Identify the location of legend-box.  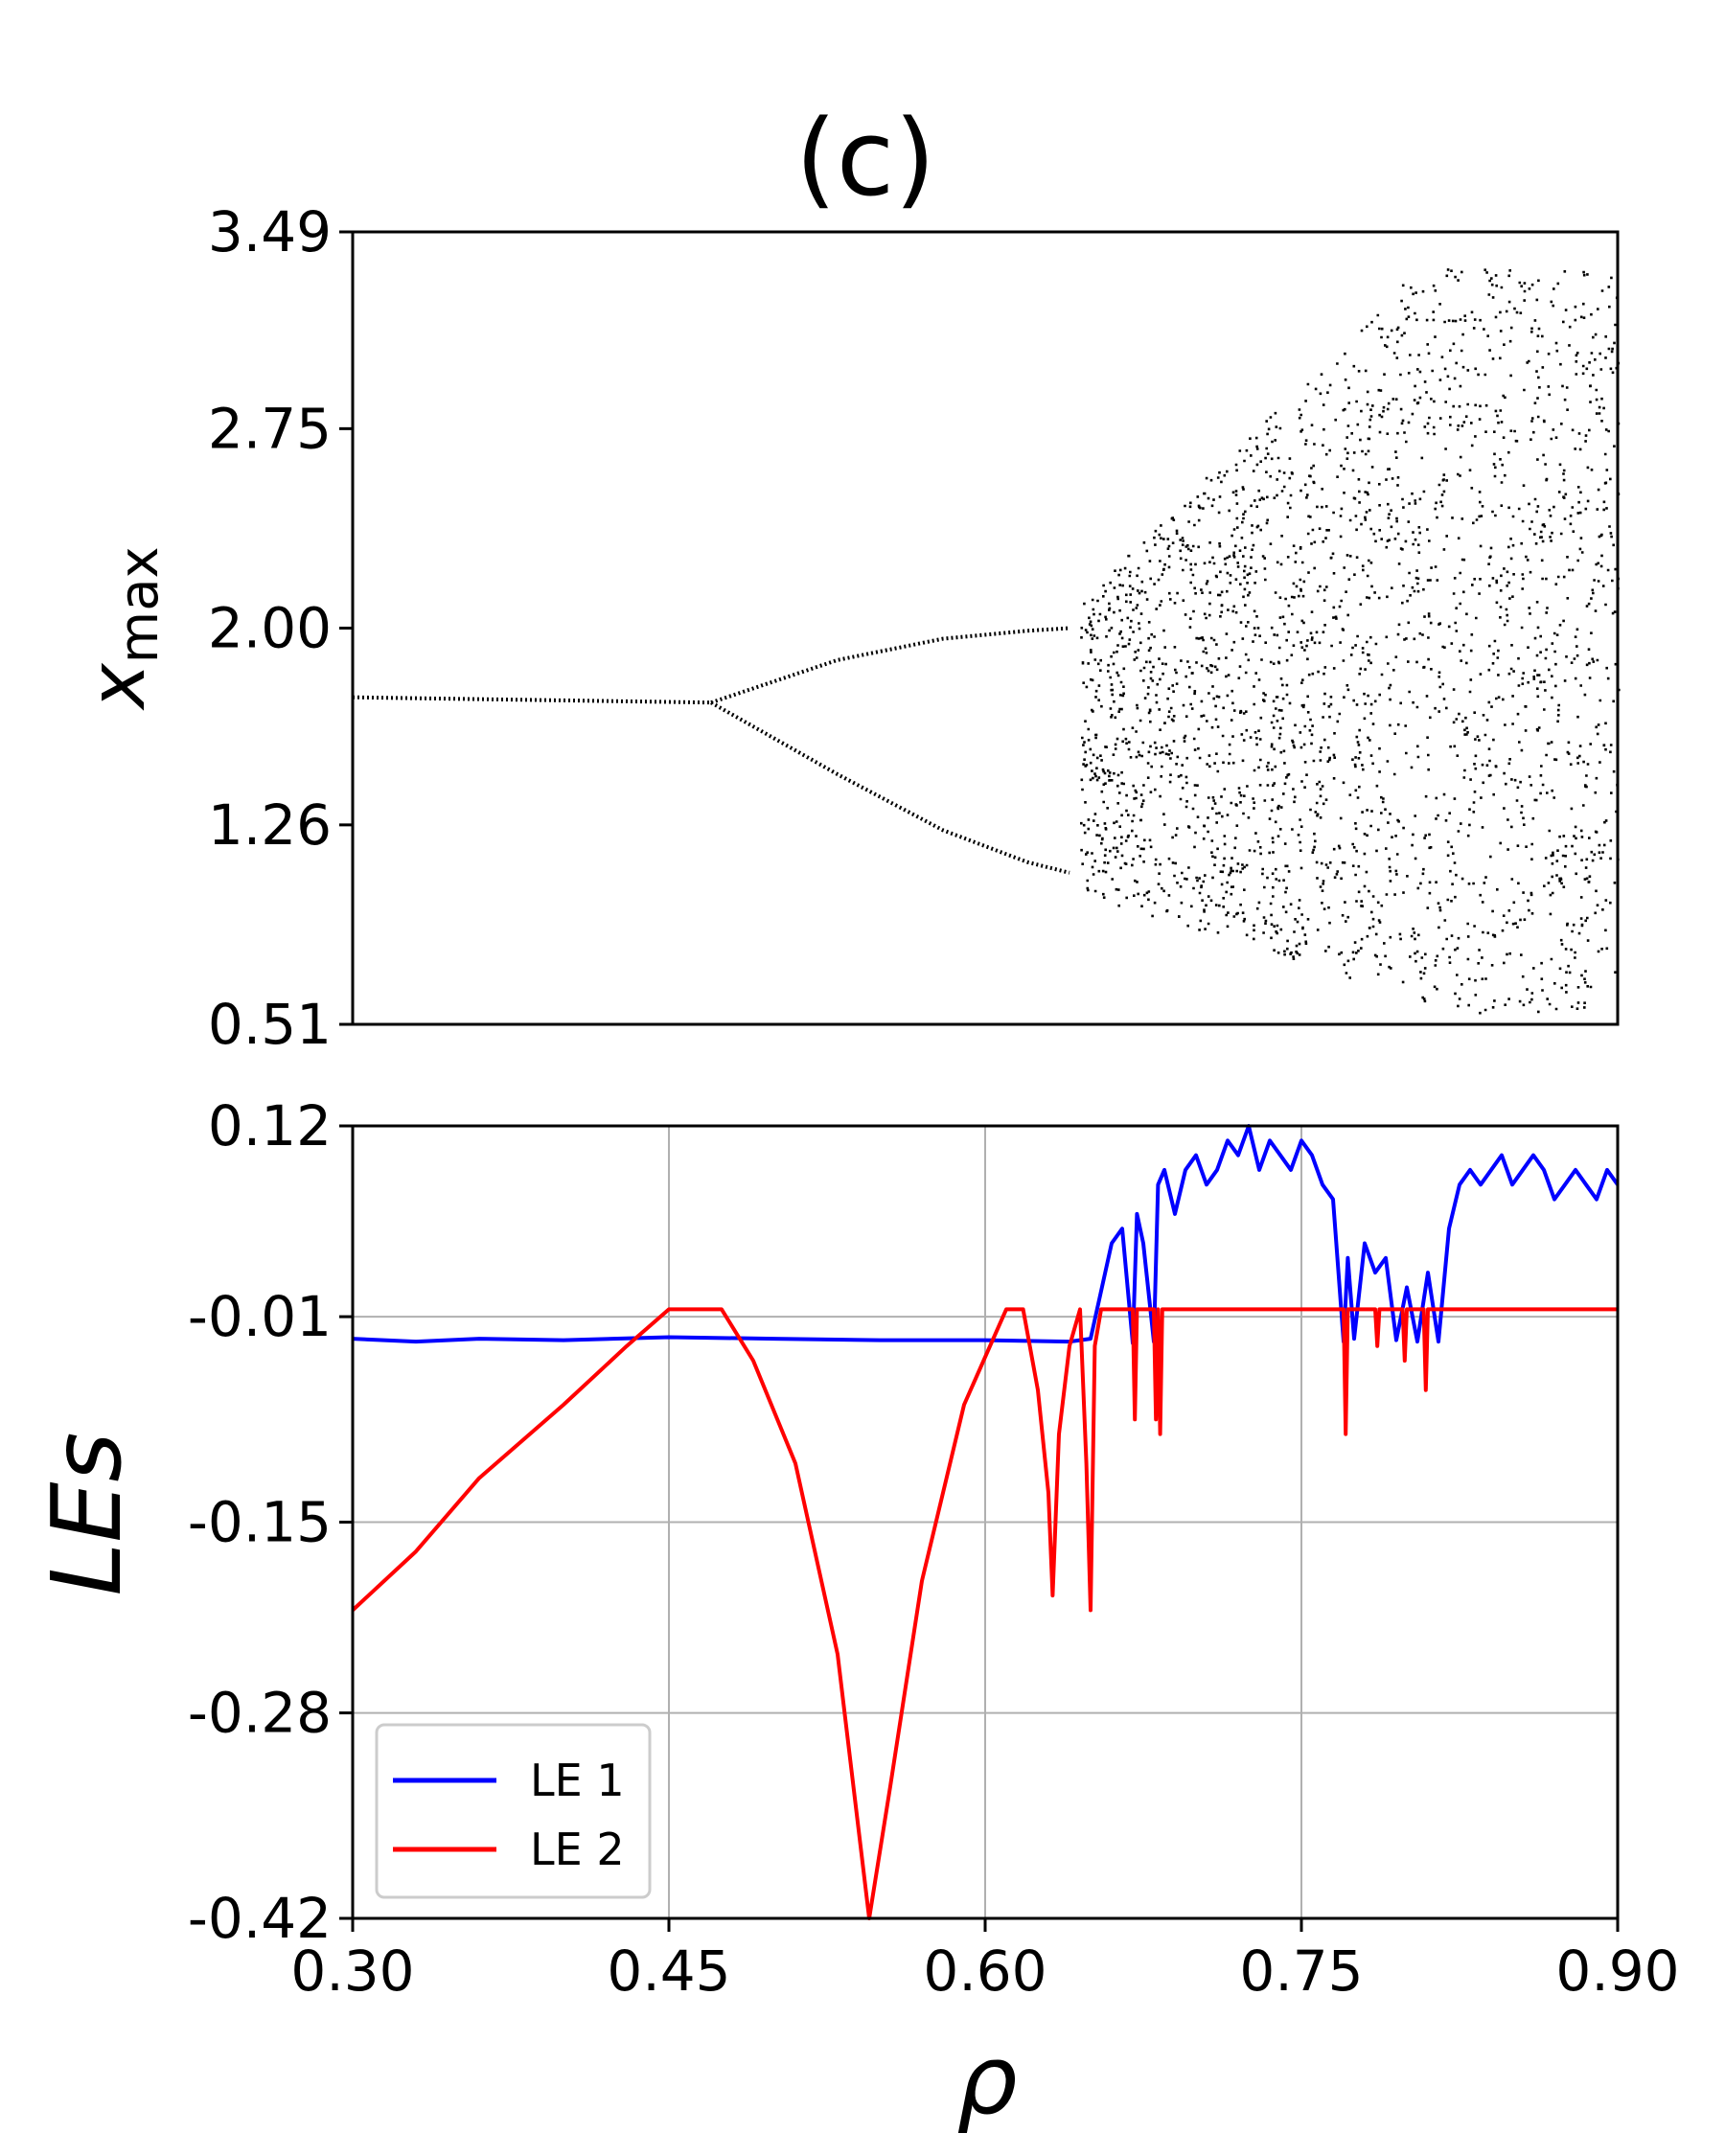
(513, 1811).